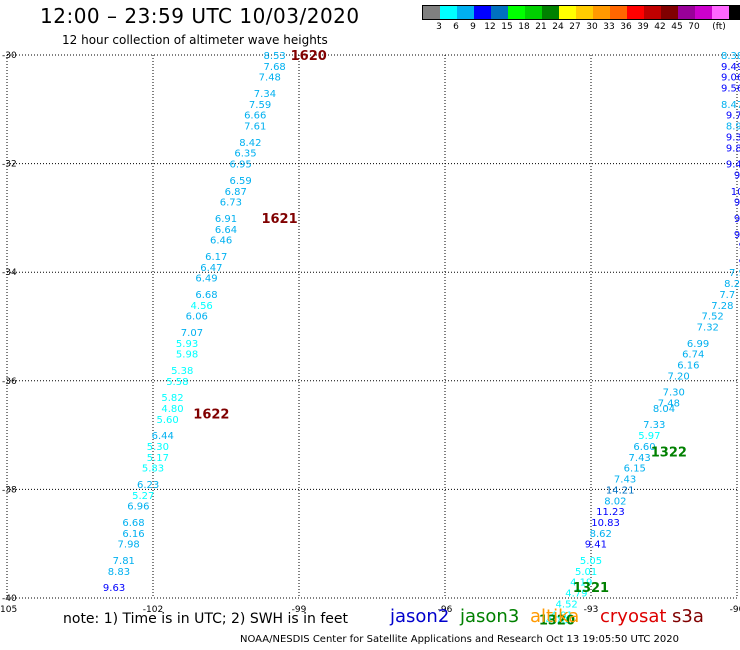 The image size is (740, 650). What do you see at coordinates (211, 414) in the screenshot?
I see `pass-time-label: 1622` at bounding box center [211, 414].